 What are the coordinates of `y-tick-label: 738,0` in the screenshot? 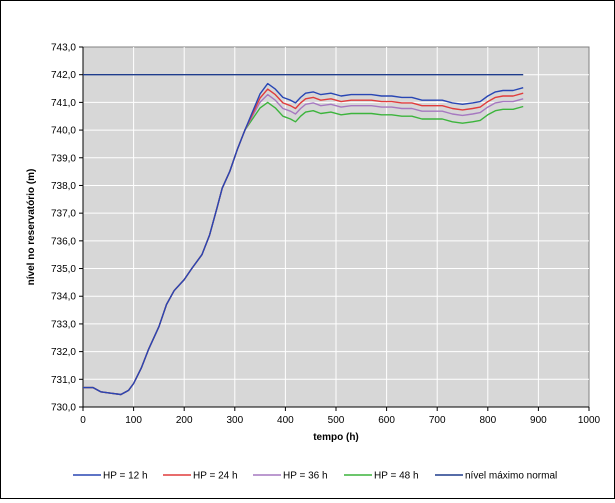 It's located at (63, 186).